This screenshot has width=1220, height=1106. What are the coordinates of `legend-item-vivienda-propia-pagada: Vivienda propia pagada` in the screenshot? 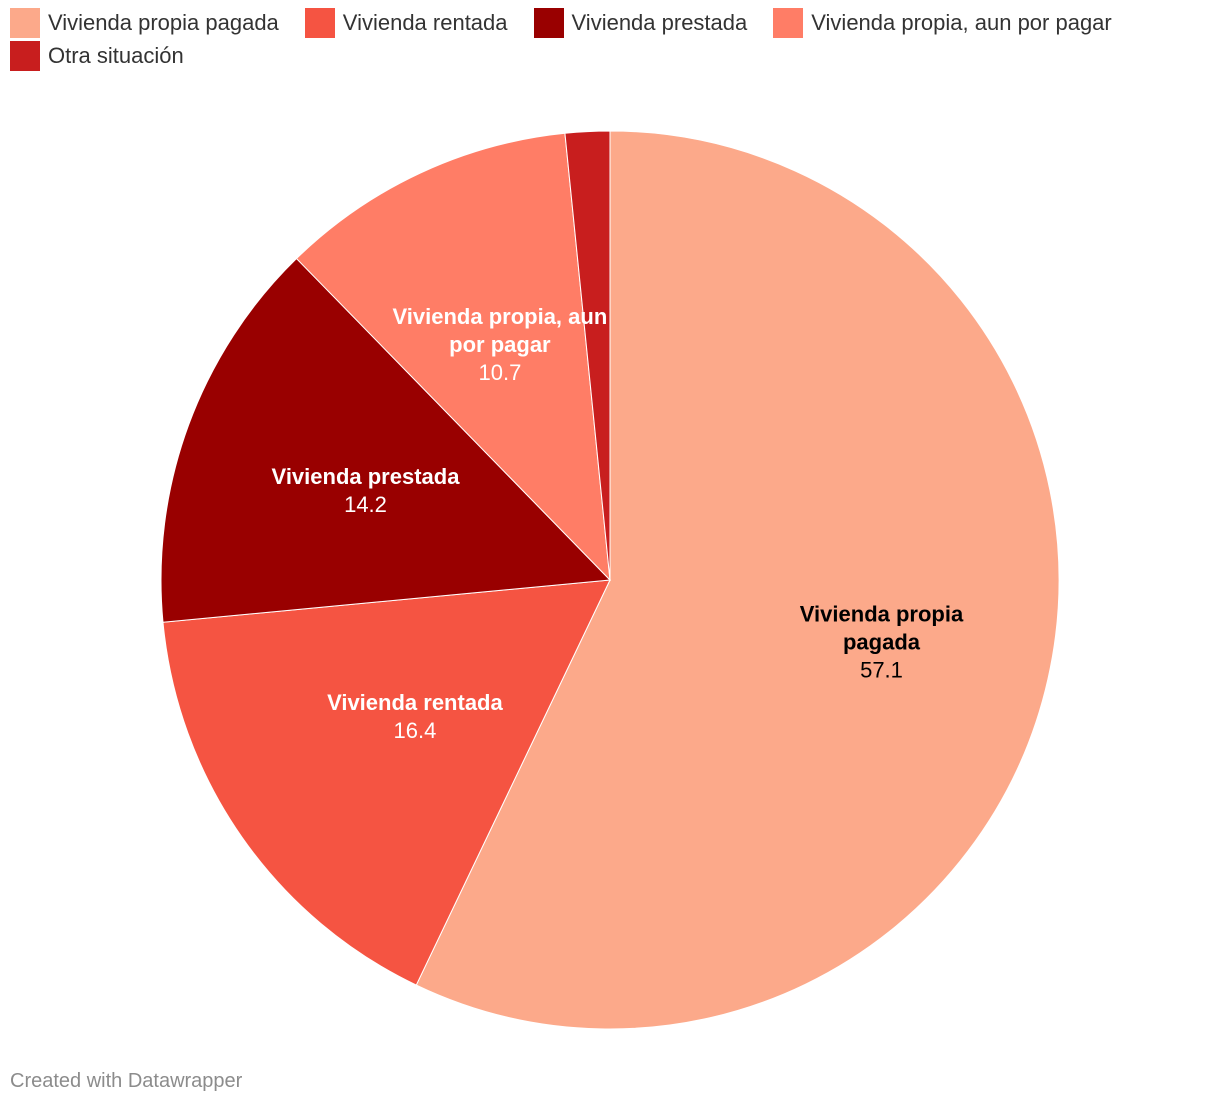 It's located at (144, 22).